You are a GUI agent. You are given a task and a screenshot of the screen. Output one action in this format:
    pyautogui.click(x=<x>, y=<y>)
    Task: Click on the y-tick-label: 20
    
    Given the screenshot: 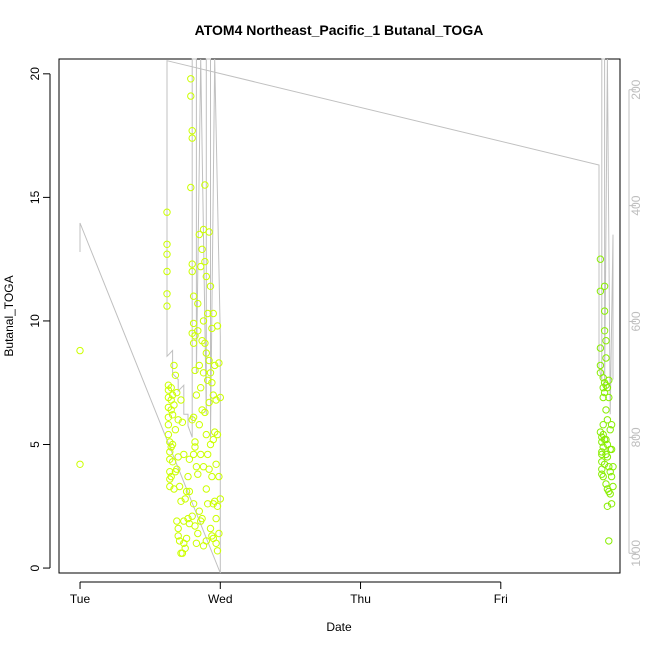 What is the action you would take?
    pyautogui.click(x=35, y=74)
    